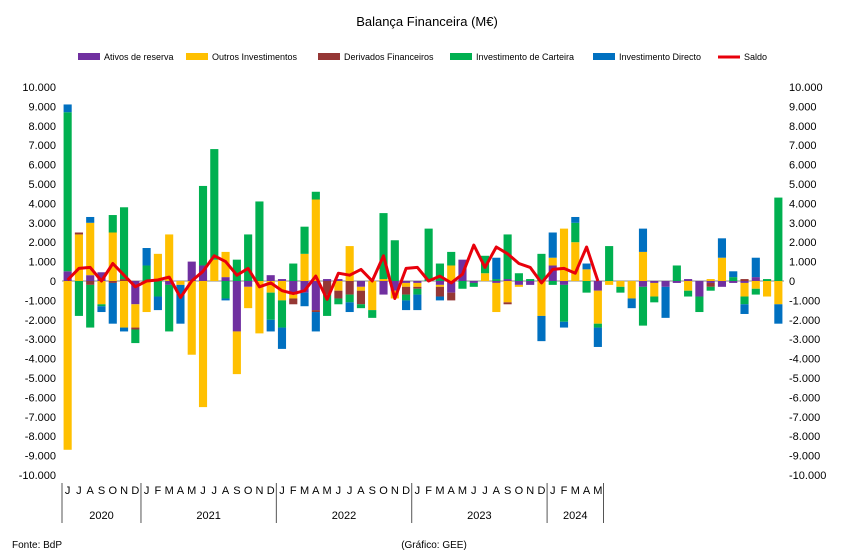 This screenshot has width=850, height=559. I want to click on y-tick-left: 2.000, so click(42, 243).